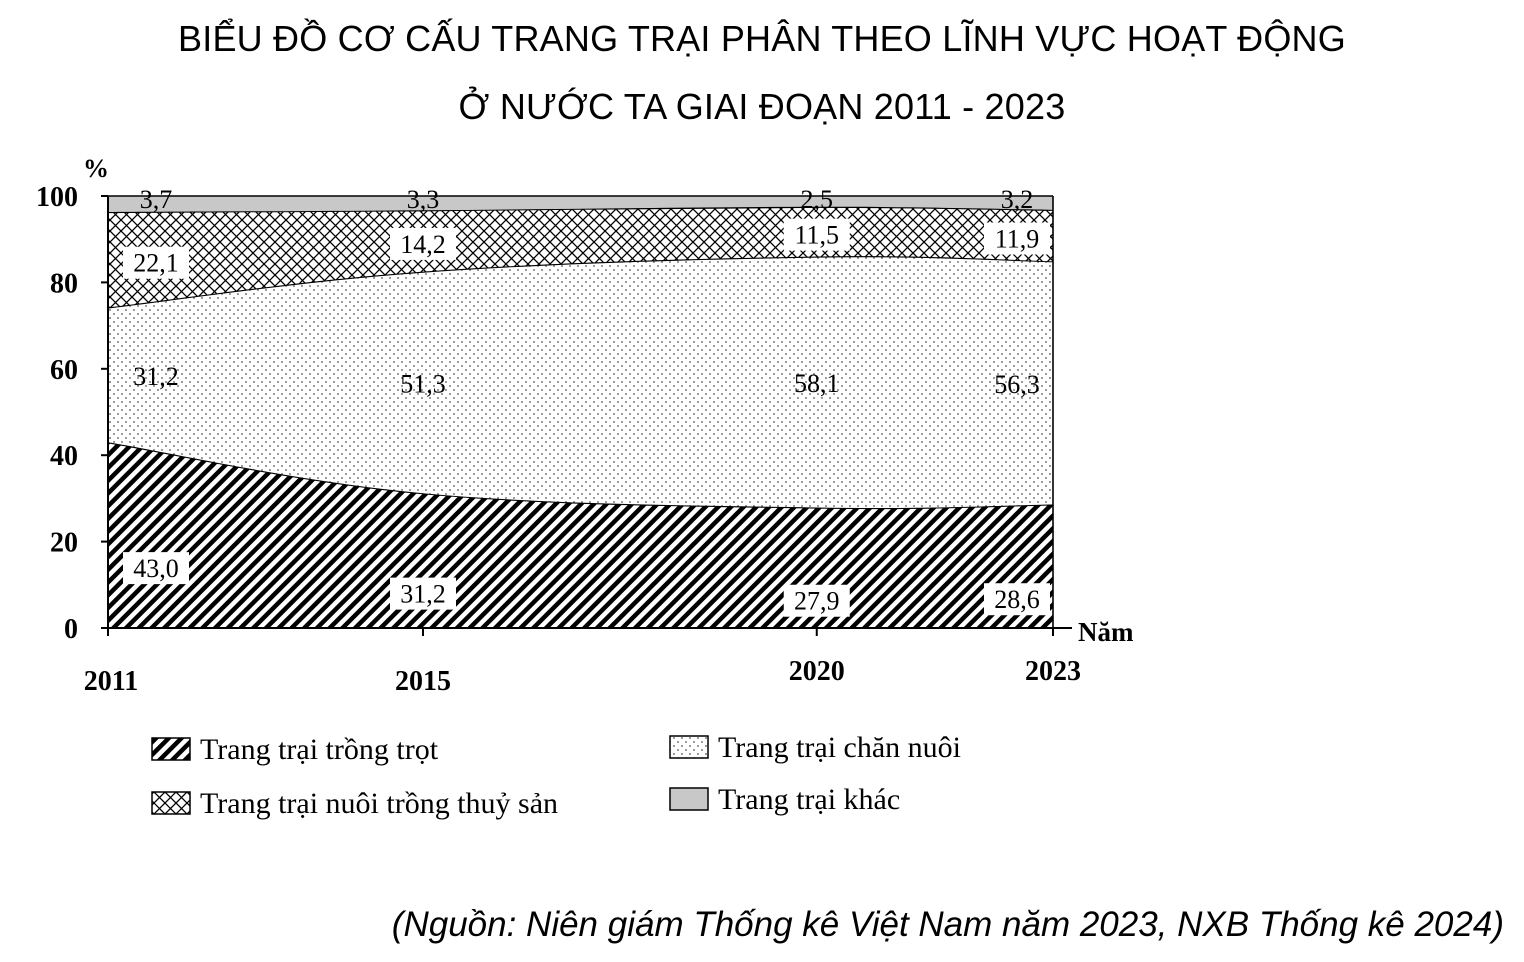 The image size is (1524, 962). Describe the element at coordinates (423, 199) in the screenshot. I see `value-label: 3,3` at that location.